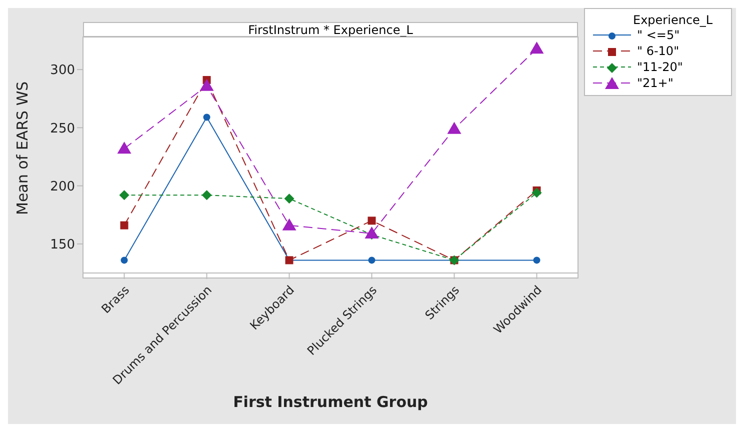 This screenshot has width=744, height=432. I want to click on legend-label: " 6-10", so click(658, 51).